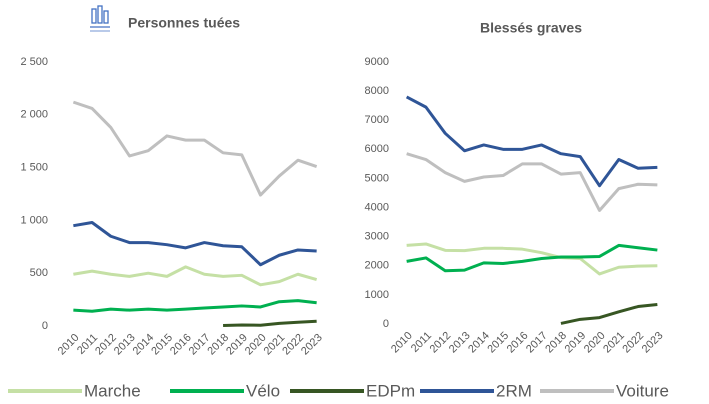 This screenshot has width=709, height=404. I want to click on y-tick-label: 5000, so click(377, 178).